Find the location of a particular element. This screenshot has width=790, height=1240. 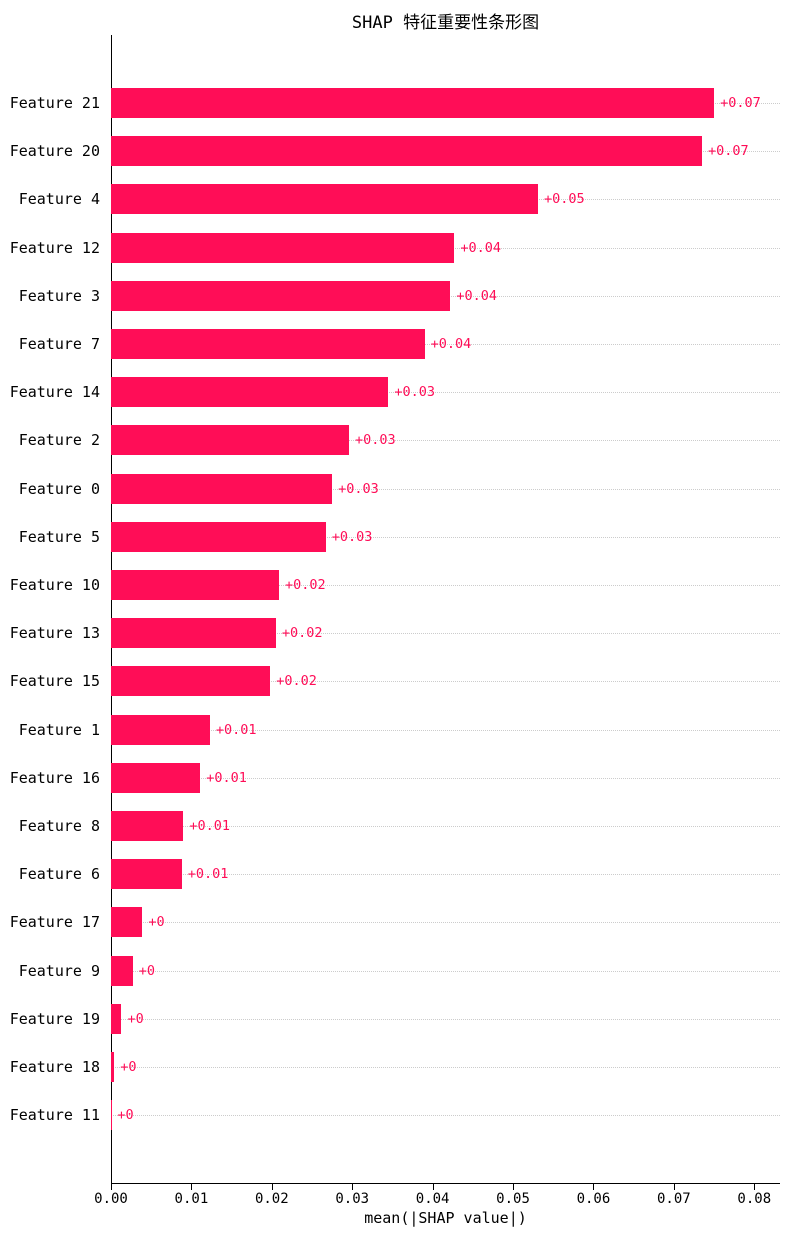

bar-row: Feature 4 +0.05 is located at coordinates (395, 199).